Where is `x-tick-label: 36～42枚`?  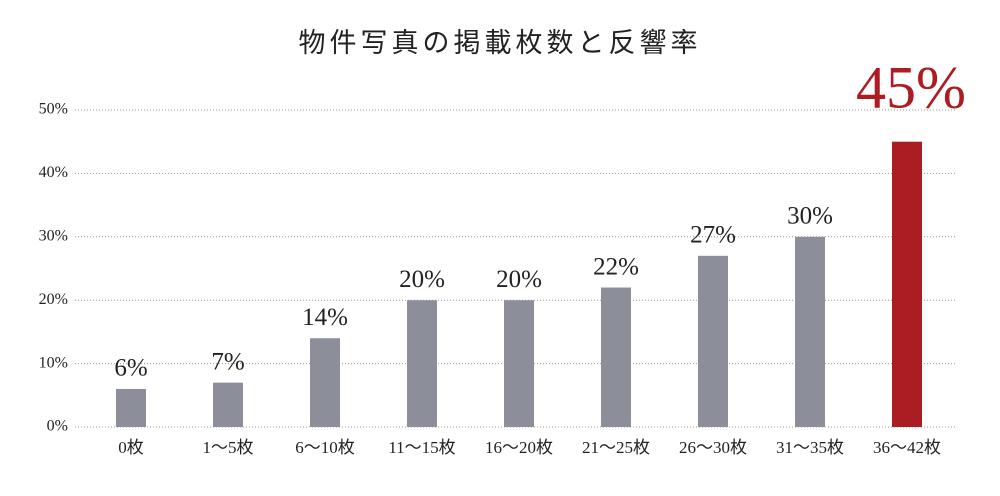
x-tick-label: 36～42枚 is located at coordinates (907, 447).